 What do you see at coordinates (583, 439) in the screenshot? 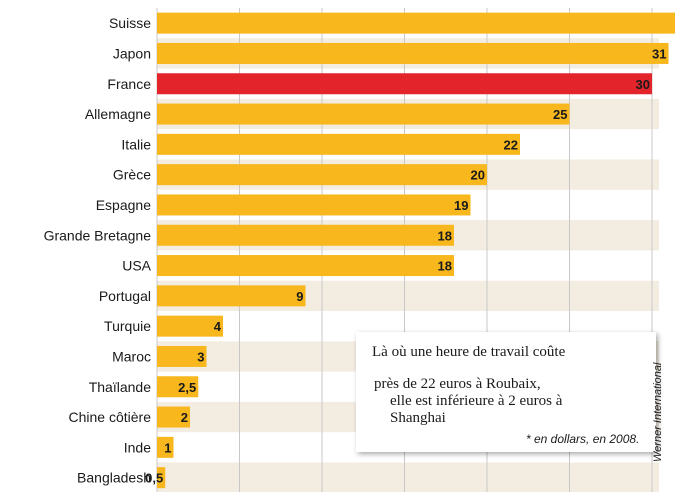
I see `footnote: * en dollars, en 2008.` at bounding box center [583, 439].